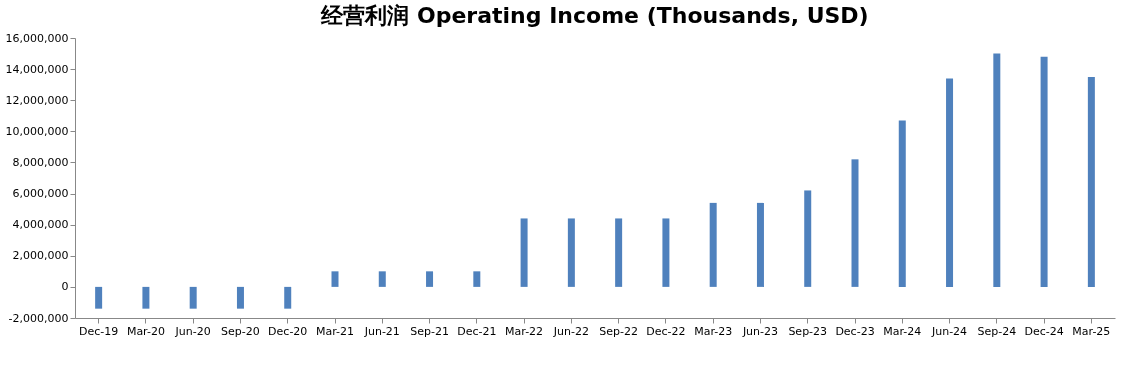  Describe the element at coordinates (40, 225) in the screenshot. I see `y-tick-label: 4,000,000` at that location.